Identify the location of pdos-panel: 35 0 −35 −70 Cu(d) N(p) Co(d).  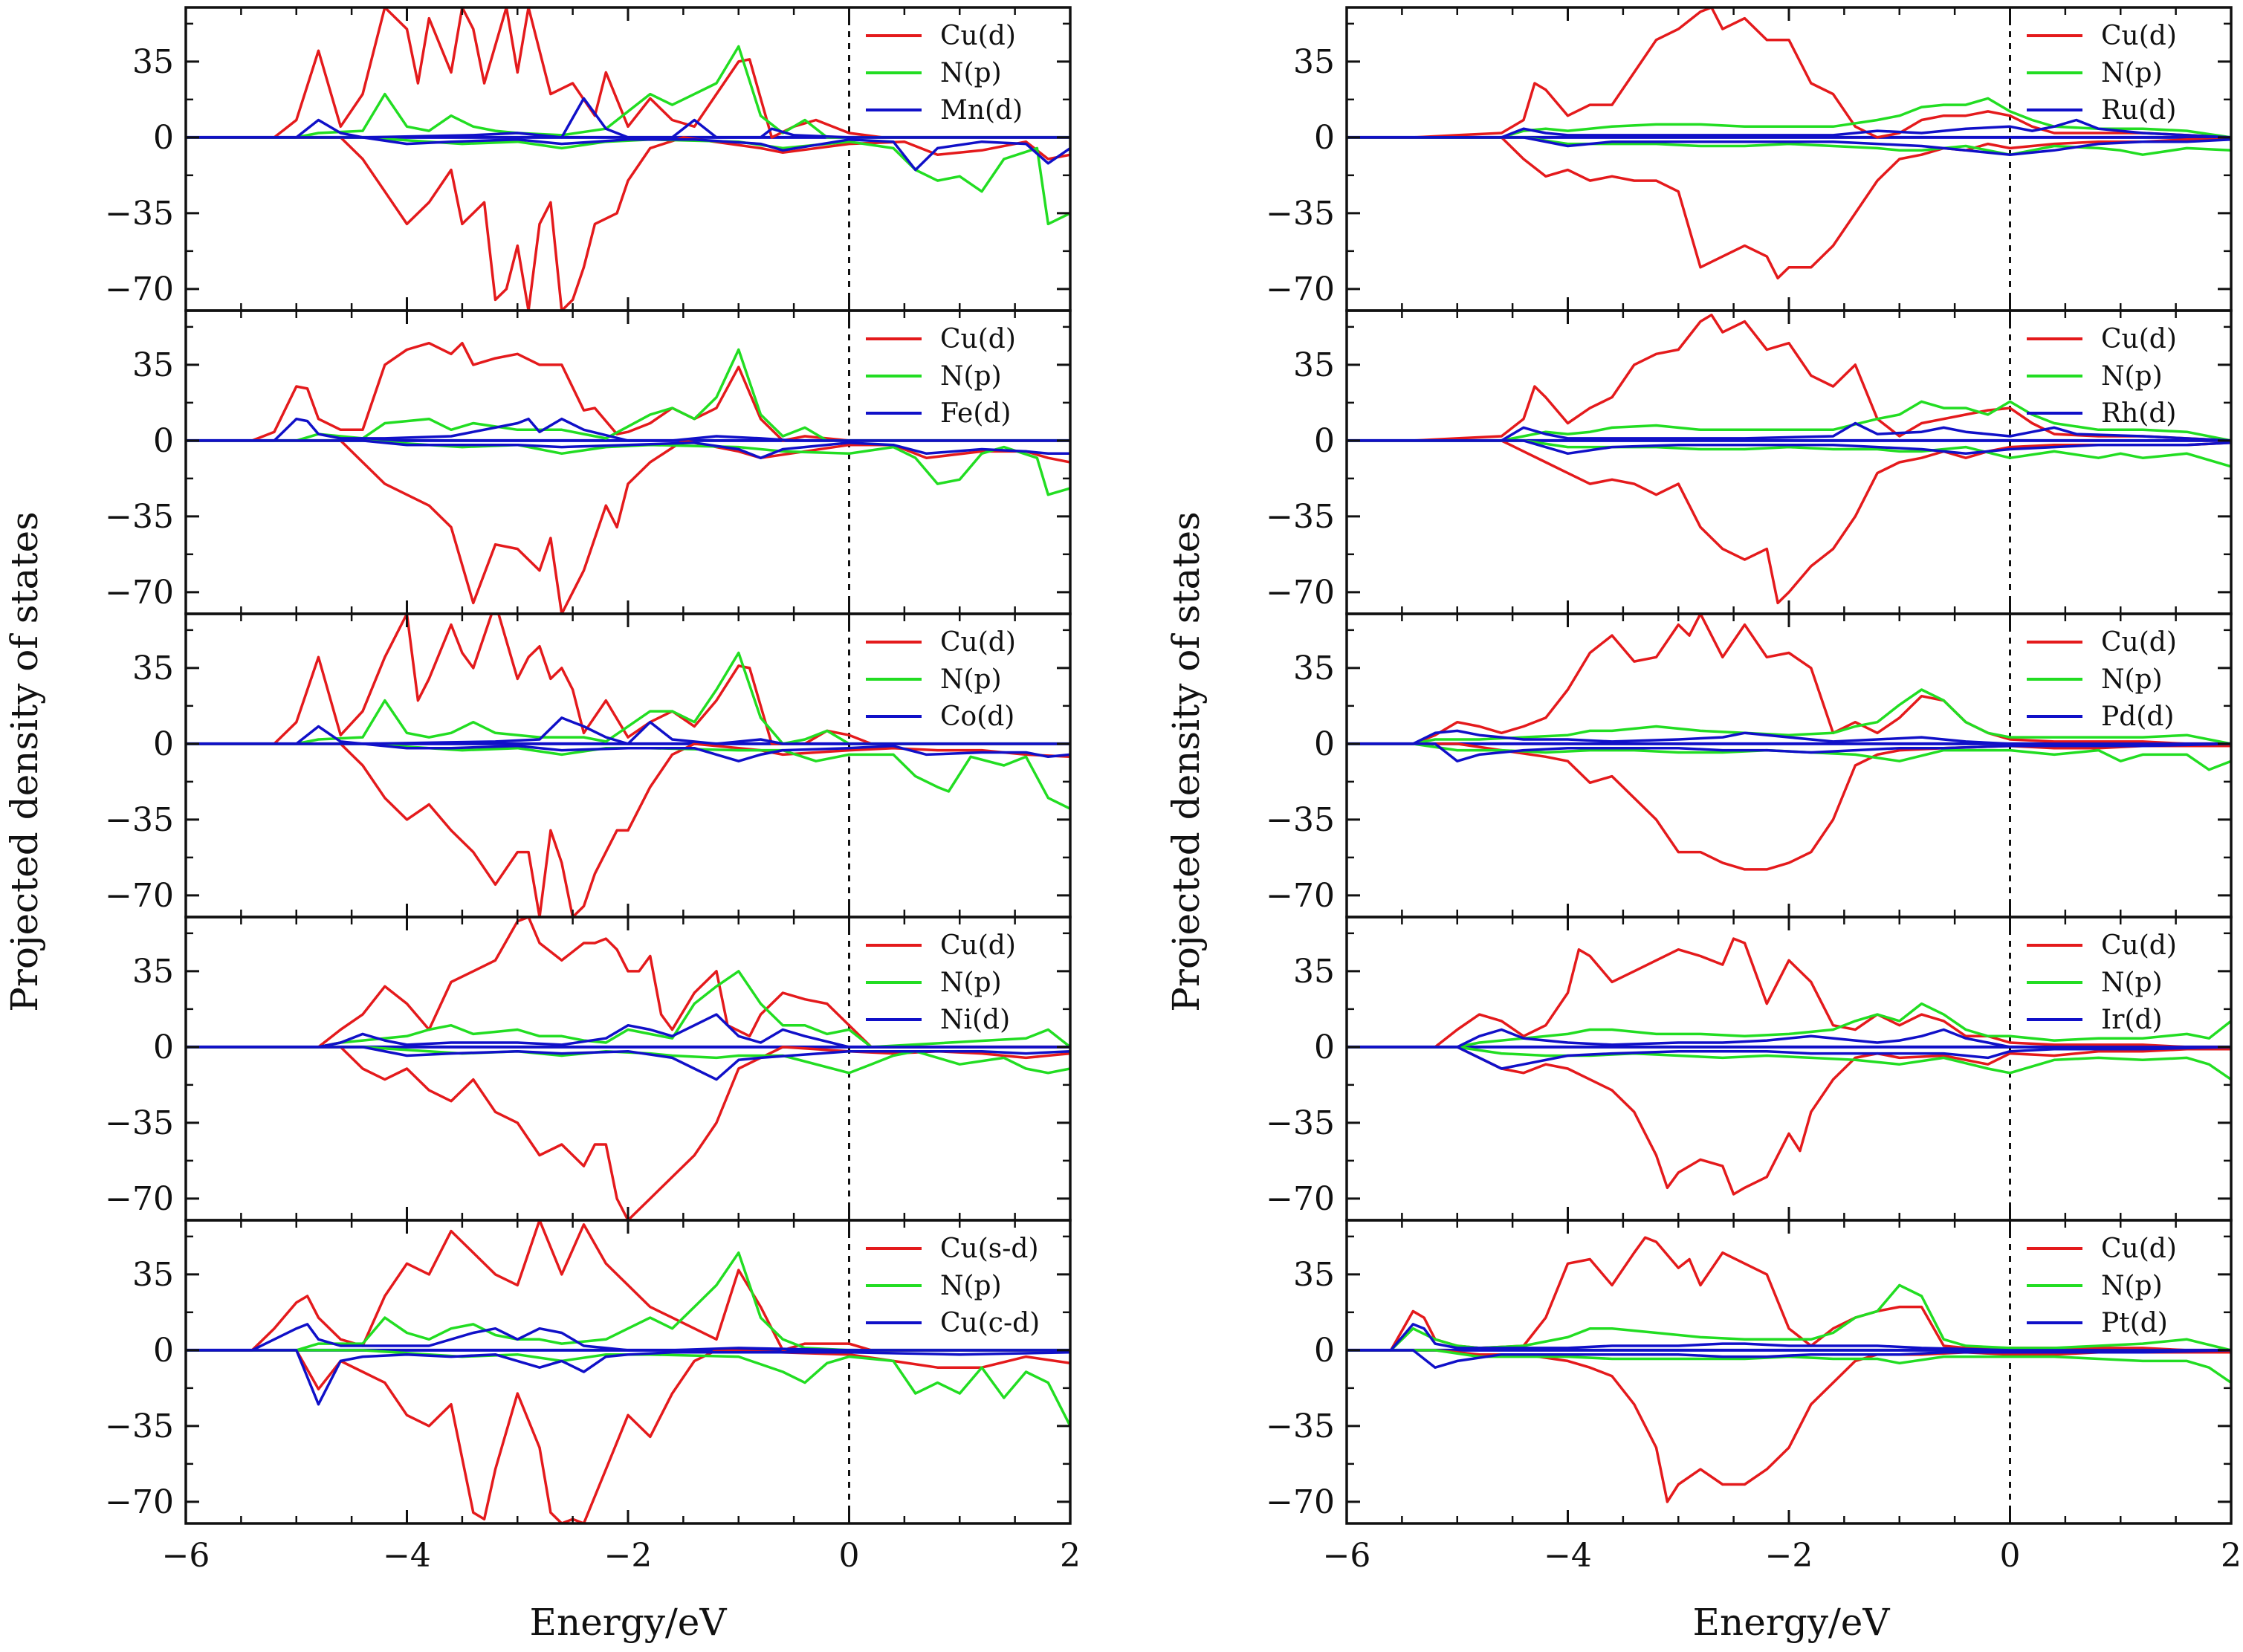
(588, 765).